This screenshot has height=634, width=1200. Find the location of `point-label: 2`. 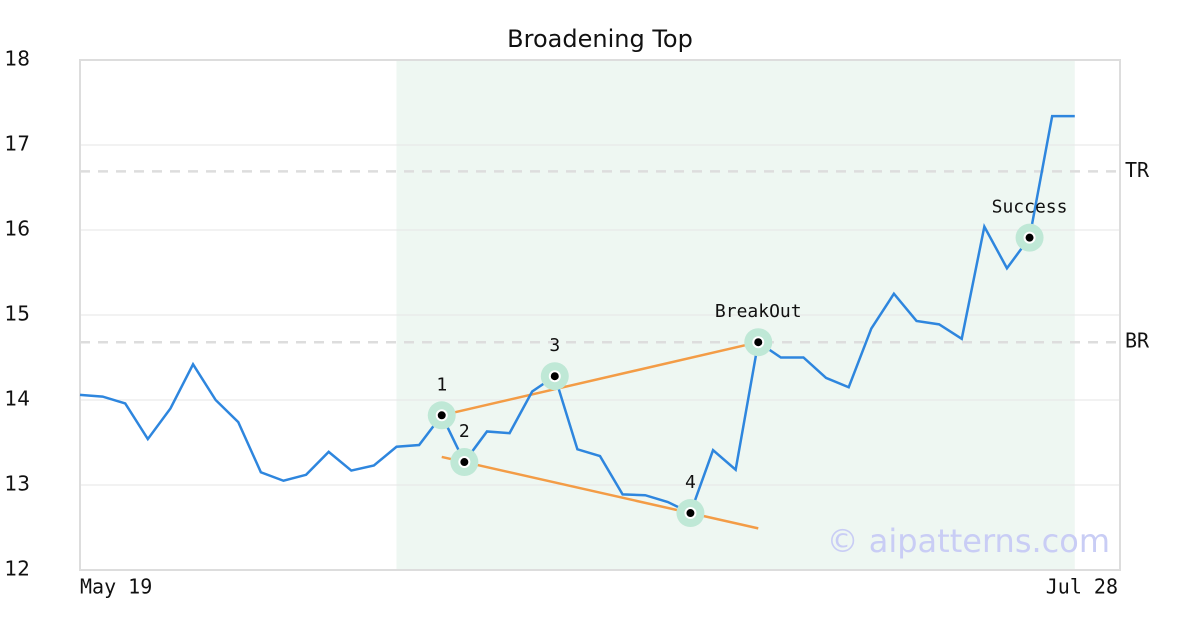

point-label: 2 is located at coordinates (464, 431).